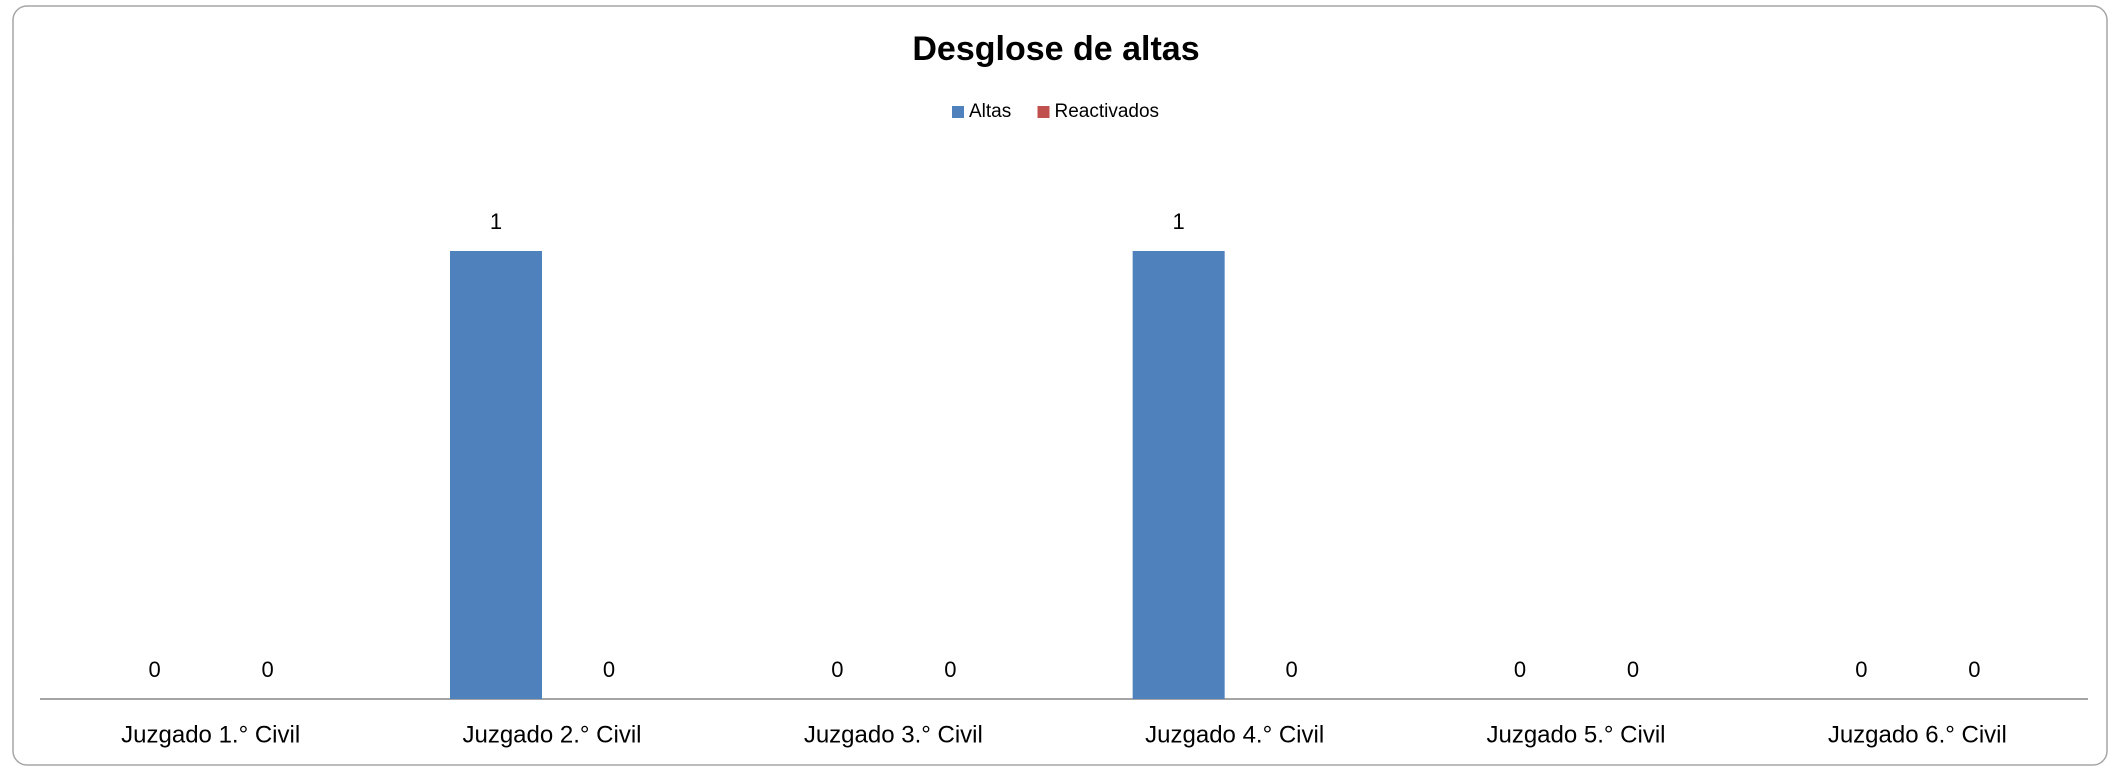  I want to click on x-tick-label: Juzgado 5.° Civil, so click(1575, 734).